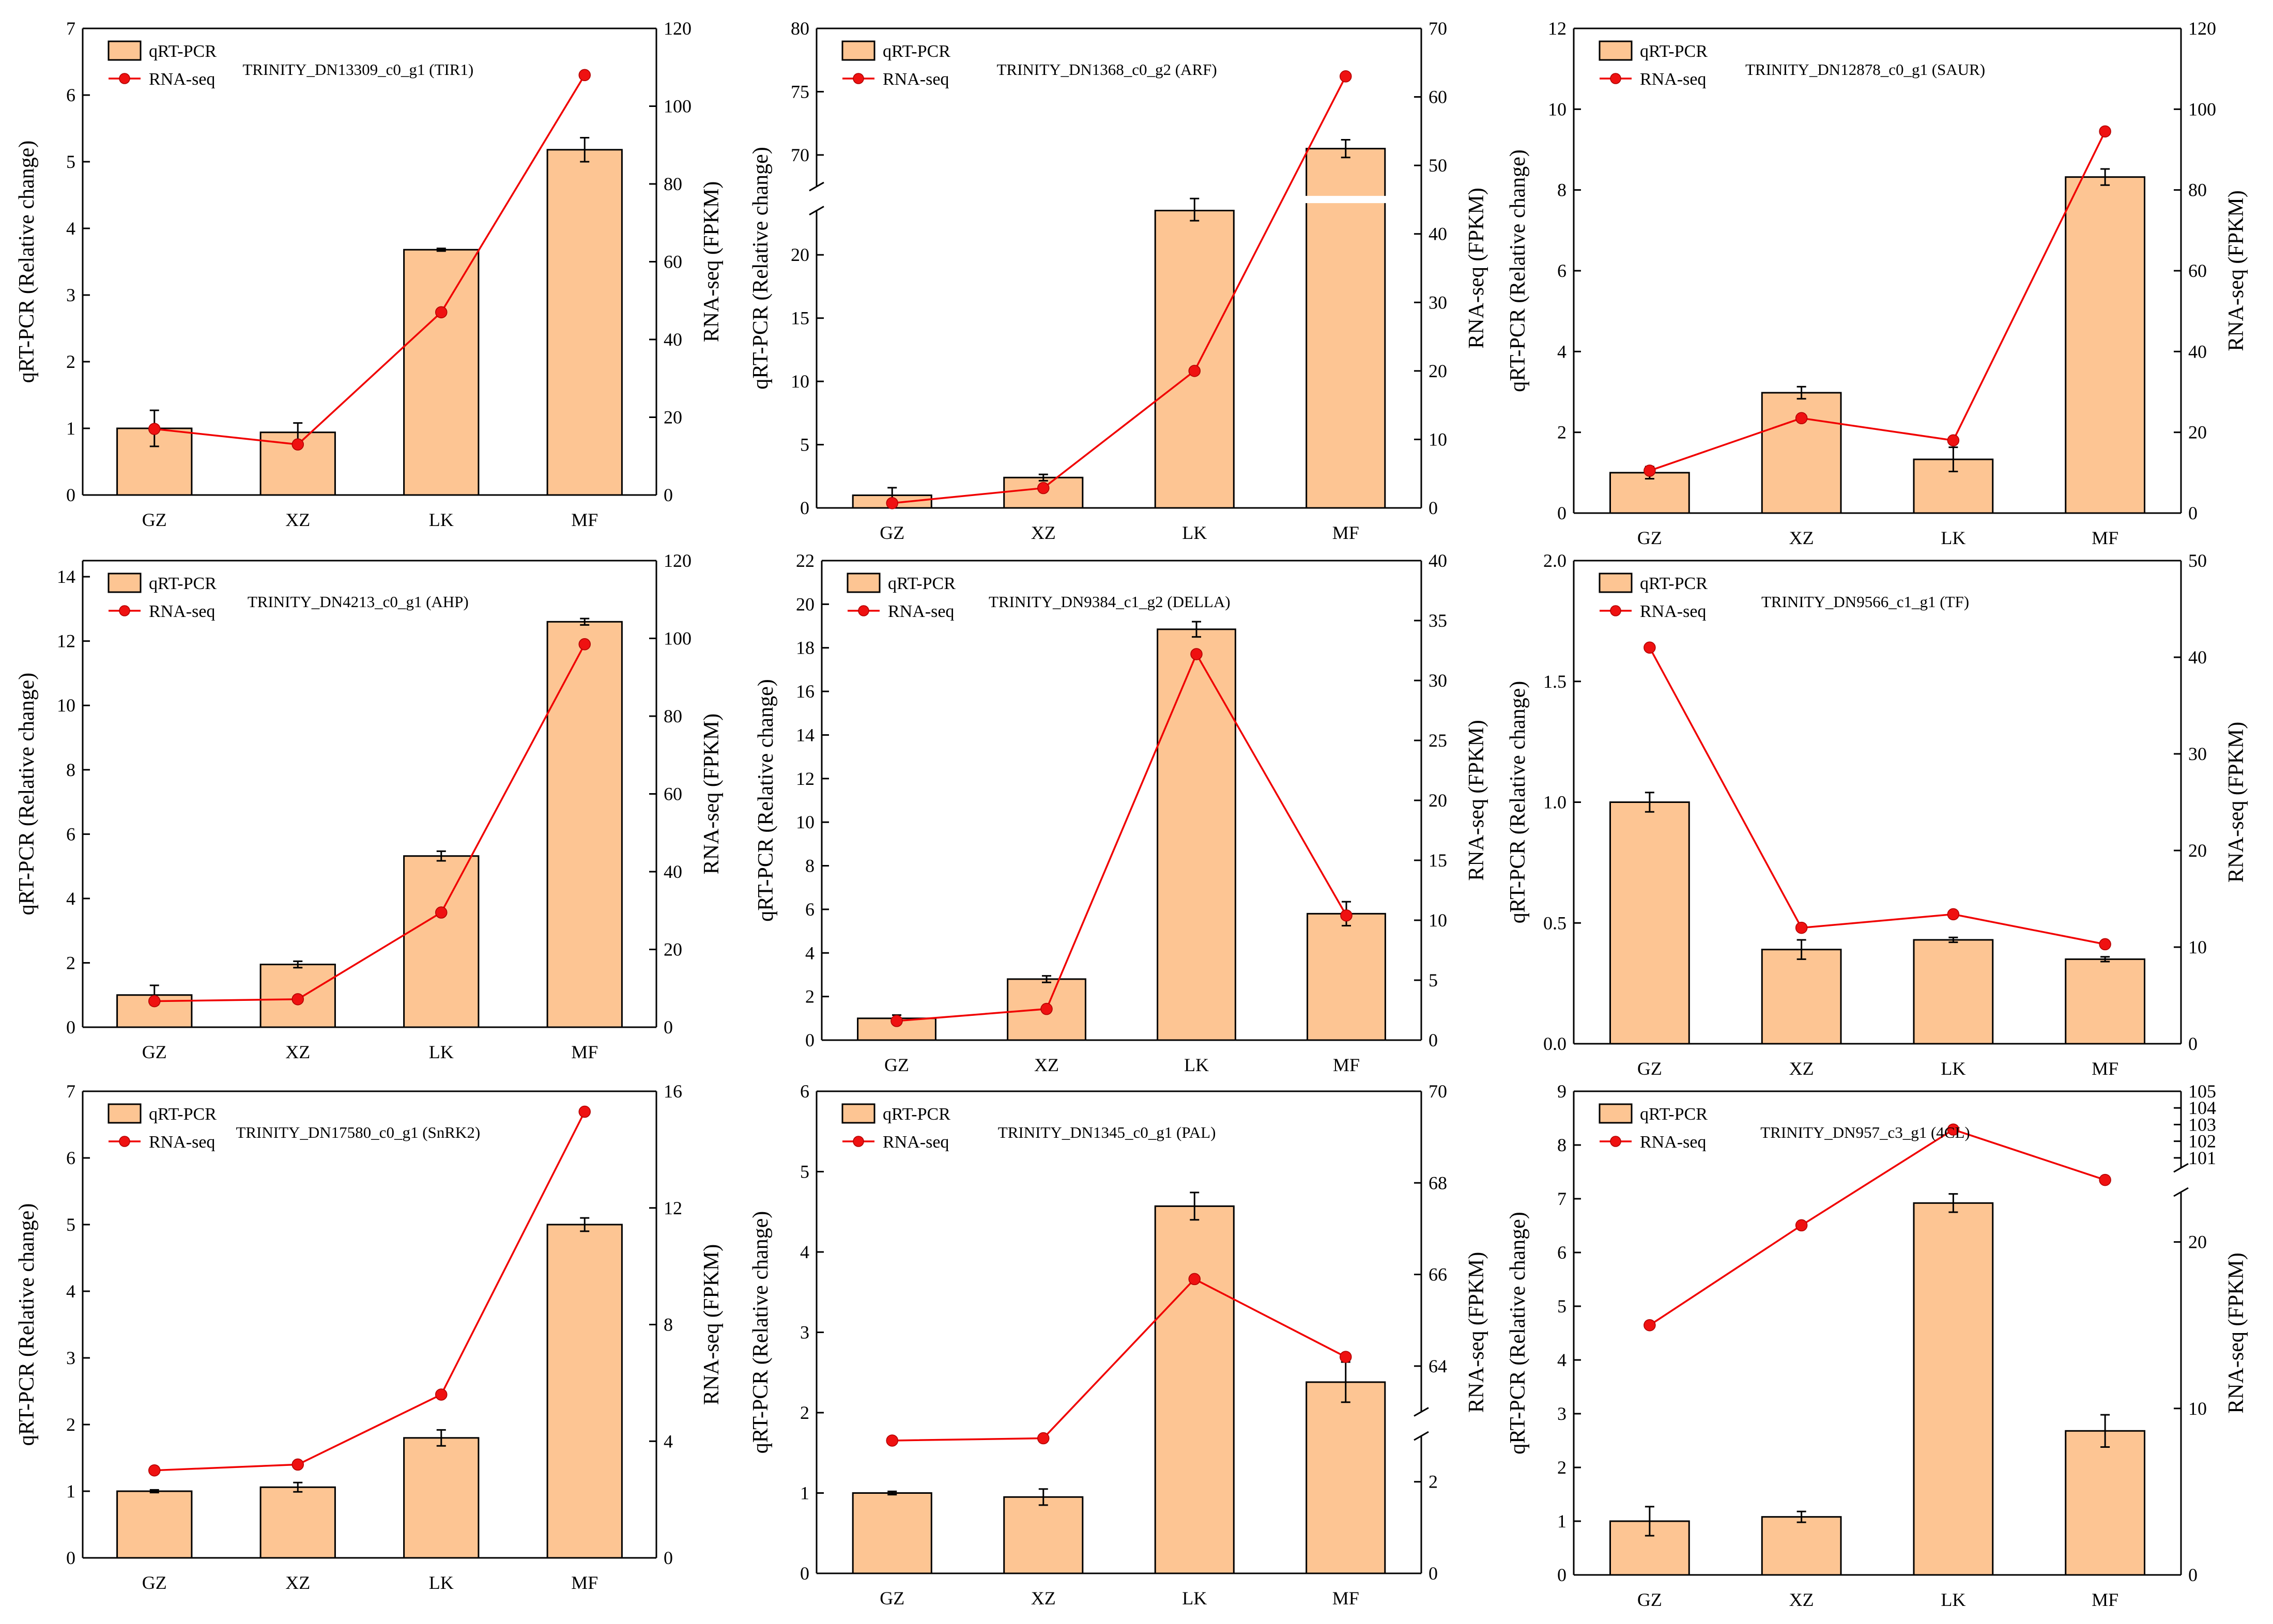  Describe the element at coordinates (673, 418) in the screenshot. I see `right-tick-label: 20` at that location.